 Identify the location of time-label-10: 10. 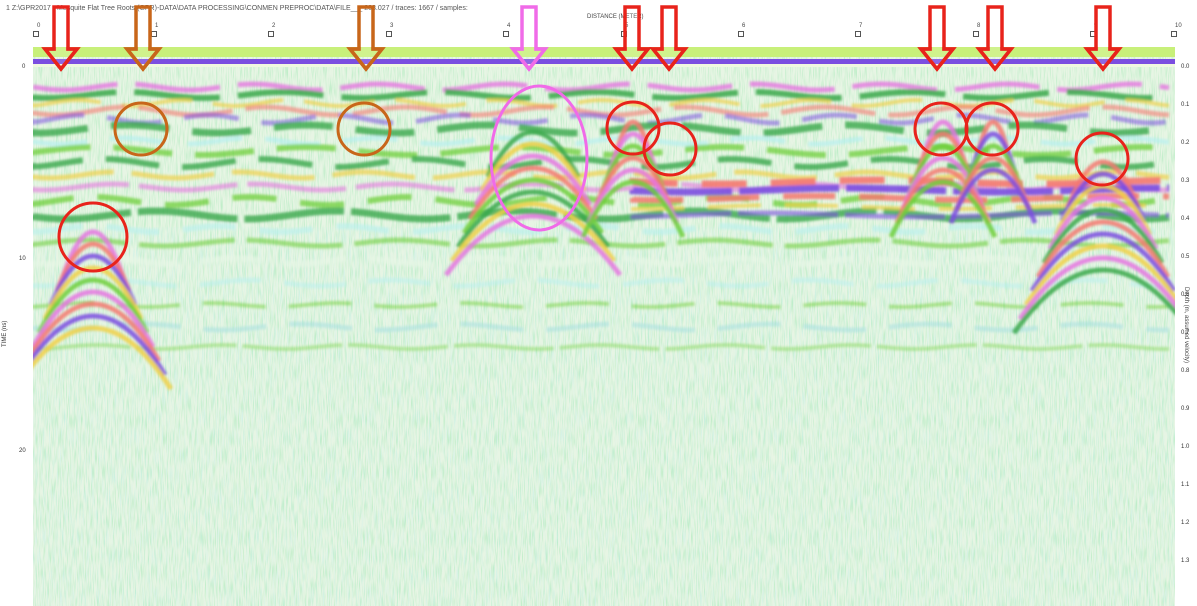
(22, 259).